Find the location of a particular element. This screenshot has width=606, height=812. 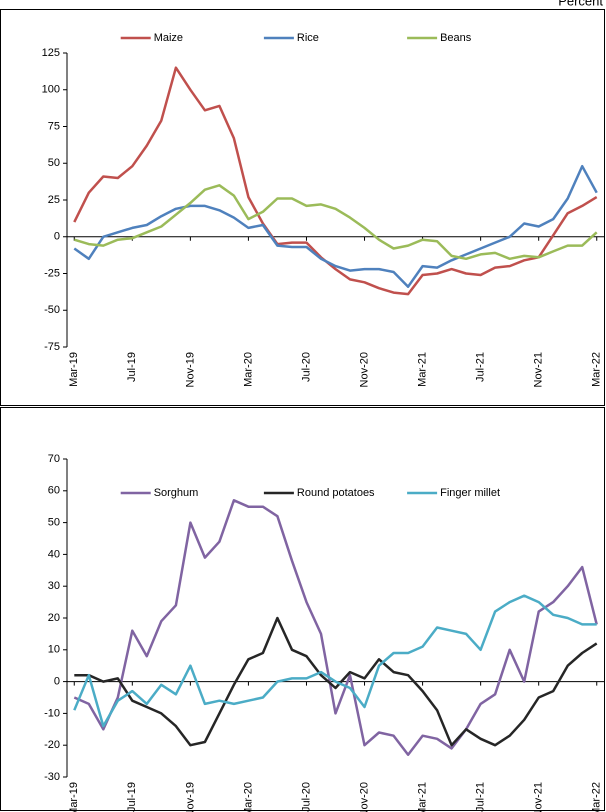

y-tick-label: 100 is located at coordinates (51, 90).